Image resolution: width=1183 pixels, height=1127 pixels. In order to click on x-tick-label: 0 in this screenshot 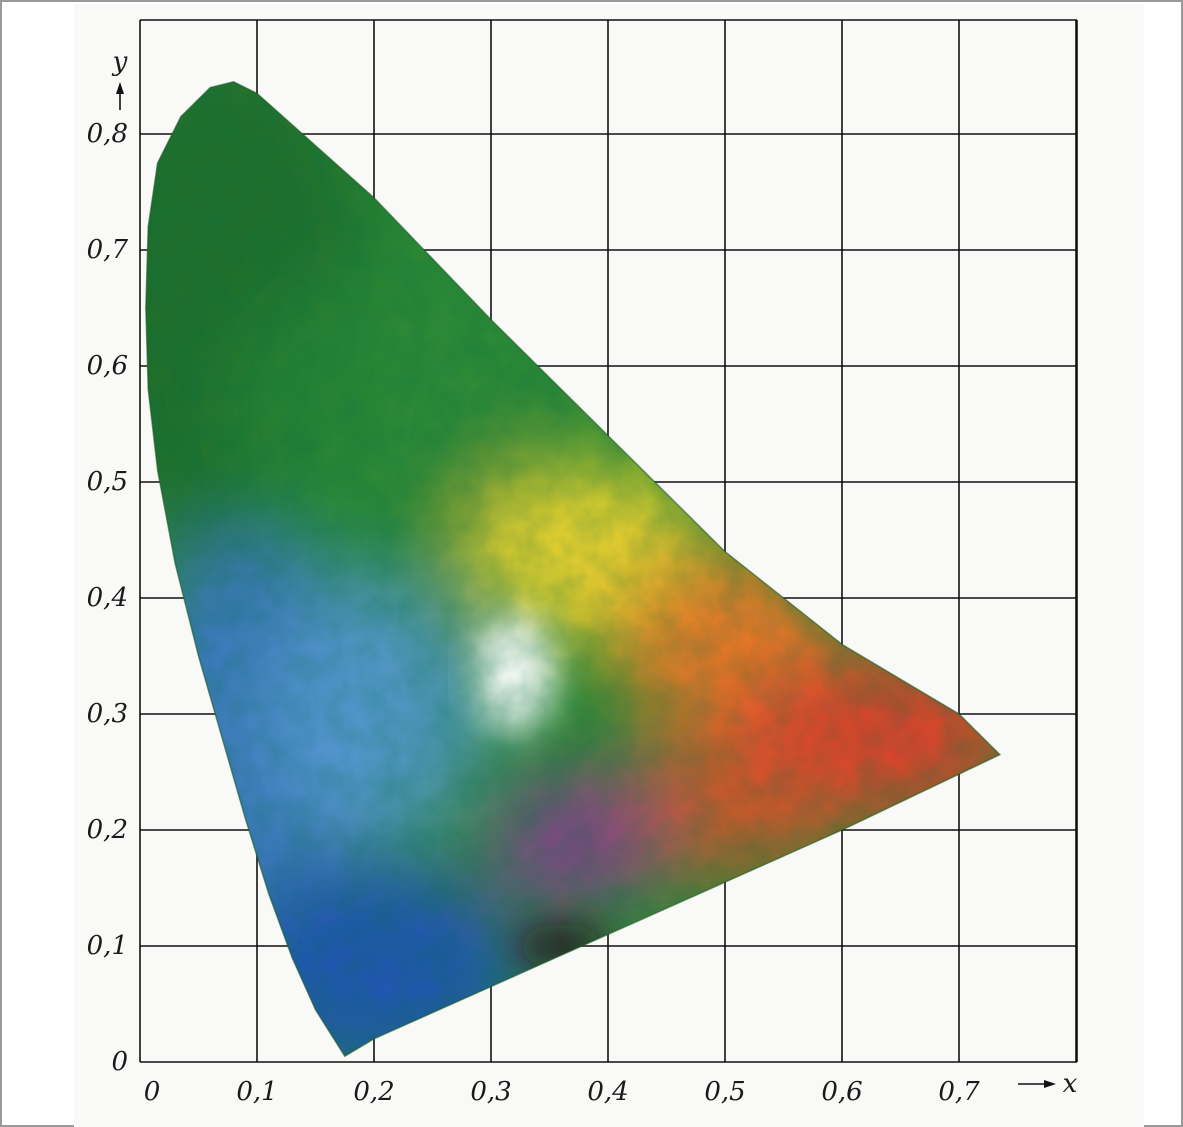, I will do `click(152, 1092)`.